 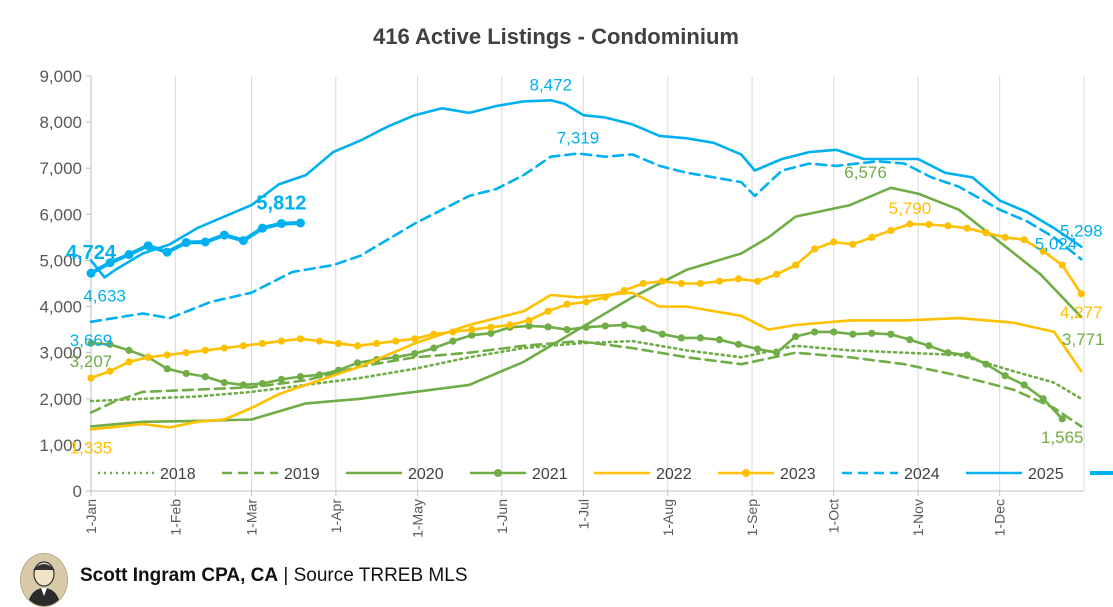 I want to click on y-tick-label: 4,000, so click(x=60, y=307).